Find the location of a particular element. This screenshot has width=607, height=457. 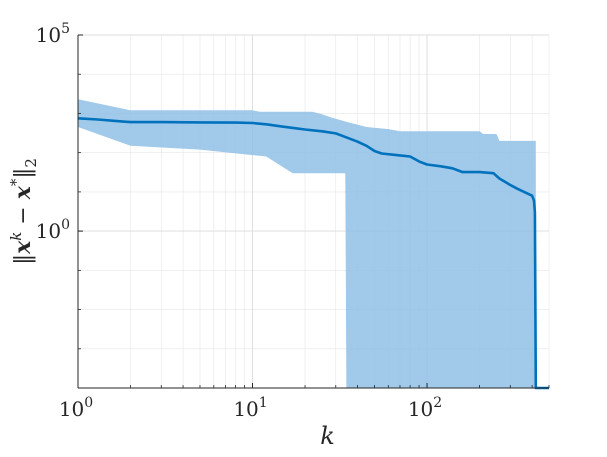

x-tick-label: 10² is located at coordinates (425, 408).